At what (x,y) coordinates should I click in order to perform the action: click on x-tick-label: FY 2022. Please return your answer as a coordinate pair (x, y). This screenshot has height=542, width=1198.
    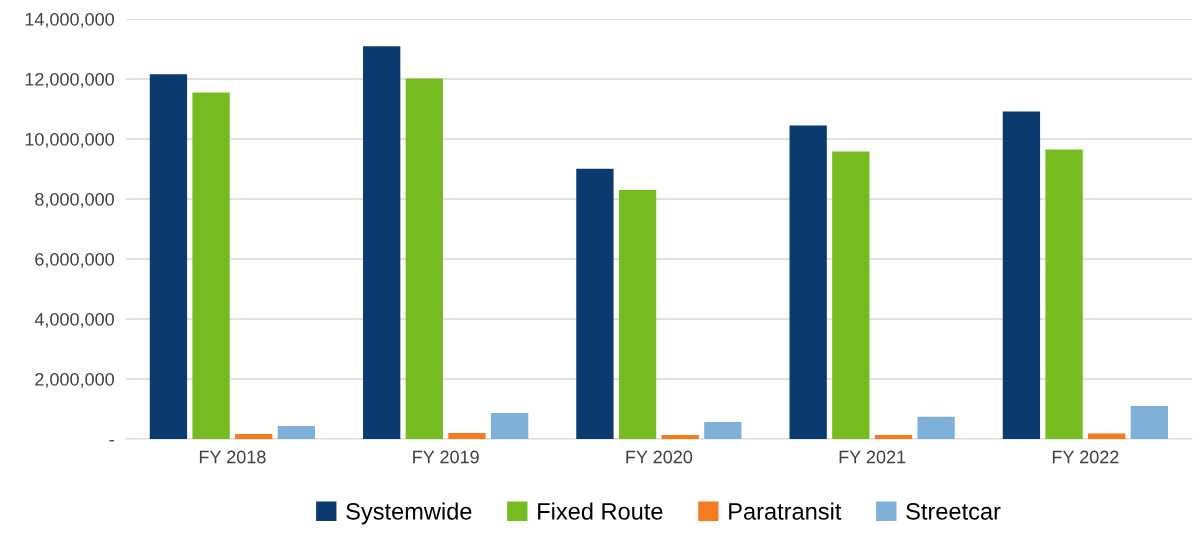
    Looking at the image, I should click on (1085, 457).